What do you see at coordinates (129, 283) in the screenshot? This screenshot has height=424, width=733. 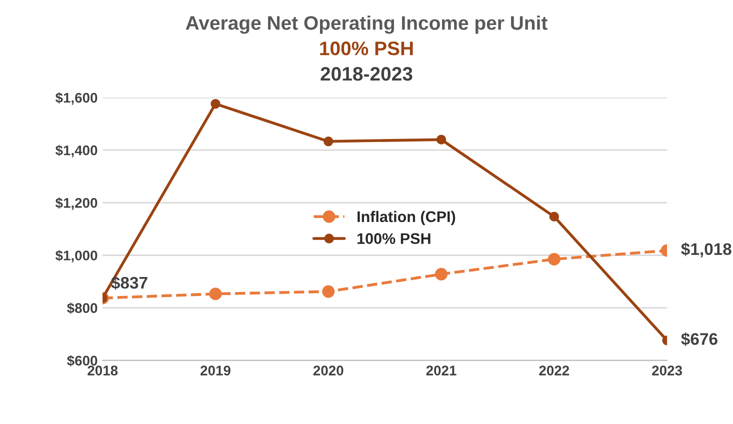 I see `data-label: $837` at bounding box center [129, 283].